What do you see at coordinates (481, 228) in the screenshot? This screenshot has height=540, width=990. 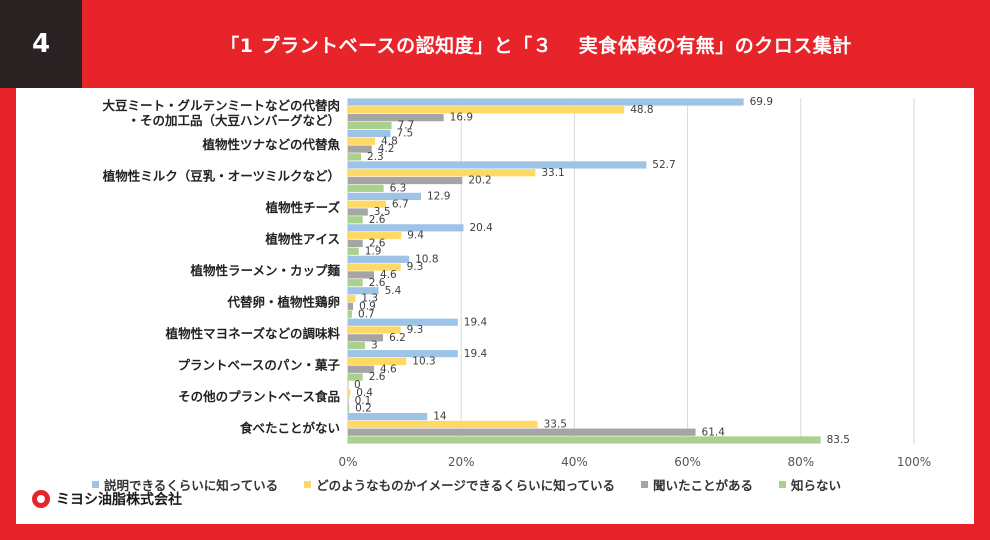 I see `data-label: 20.4` at bounding box center [481, 228].